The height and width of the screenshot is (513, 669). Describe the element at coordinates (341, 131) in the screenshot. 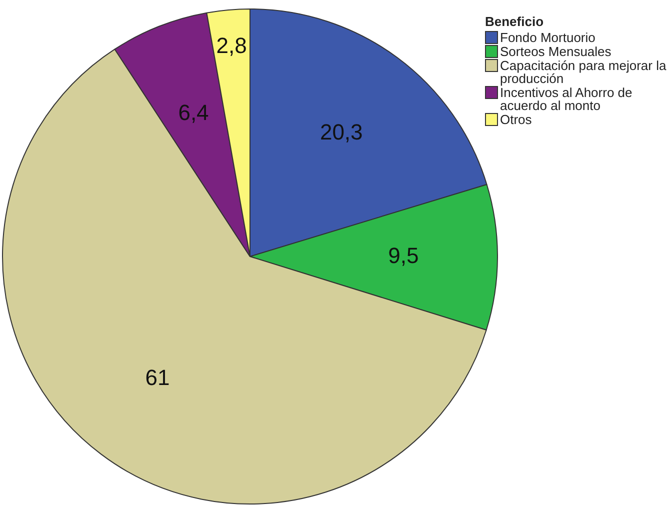

I see `data-label: 20,3` at that location.